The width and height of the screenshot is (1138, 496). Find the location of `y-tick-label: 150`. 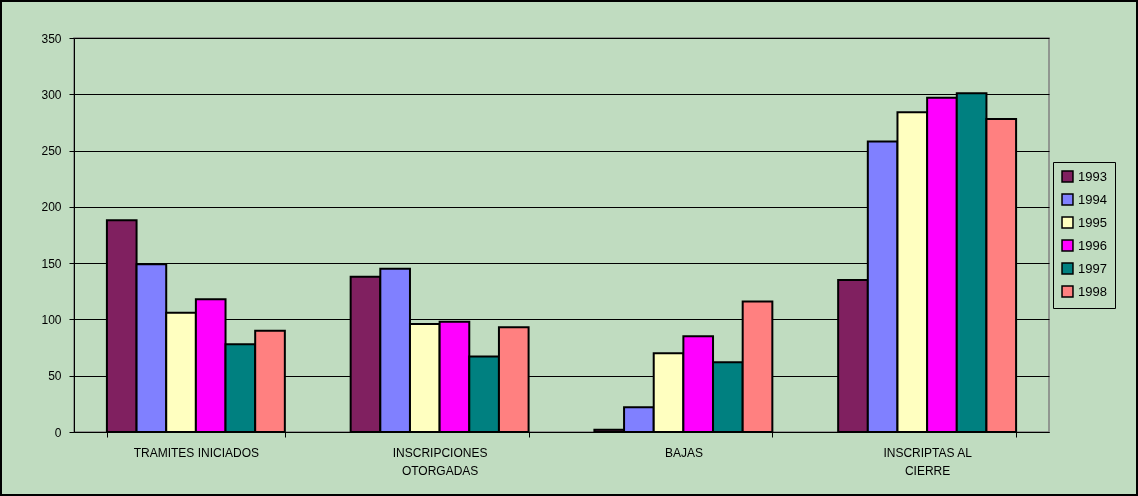

y-tick-label: 150 is located at coordinates (51, 263).